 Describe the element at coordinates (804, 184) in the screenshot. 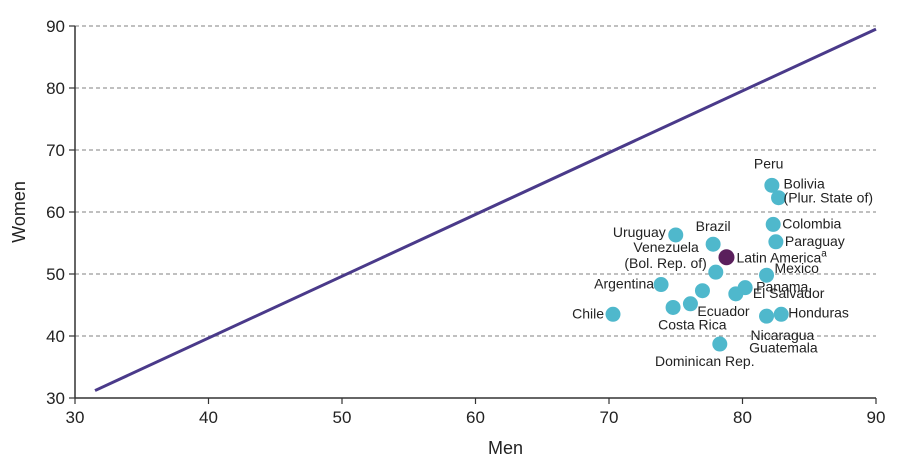

I see `point-label: Bolivia` at that location.